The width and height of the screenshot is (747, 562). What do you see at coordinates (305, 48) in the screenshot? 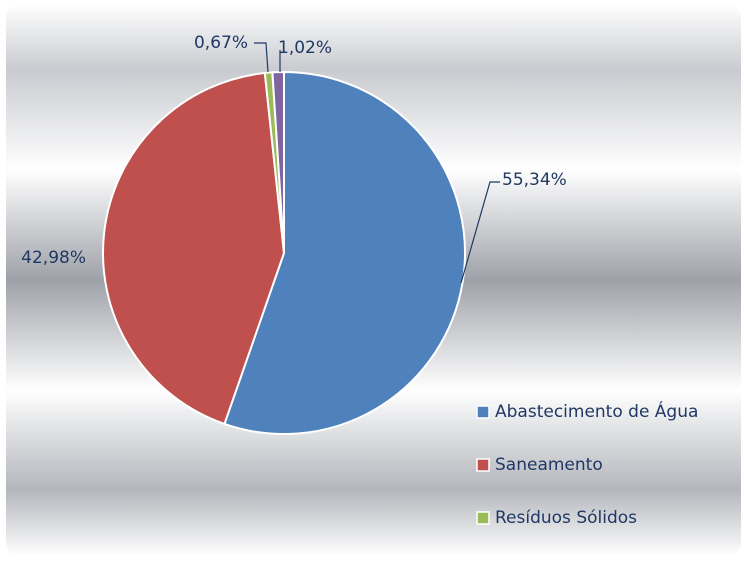
I see `data-label: 1,02%` at bounding box center [305, 48].